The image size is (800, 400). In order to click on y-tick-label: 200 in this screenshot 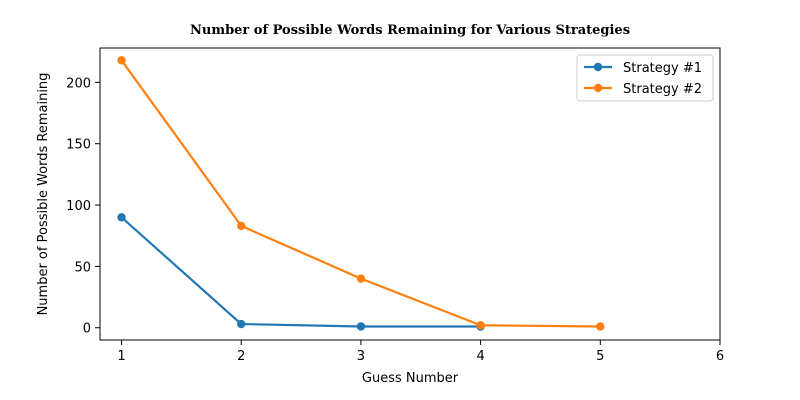, I will do `click(78, 83)`.